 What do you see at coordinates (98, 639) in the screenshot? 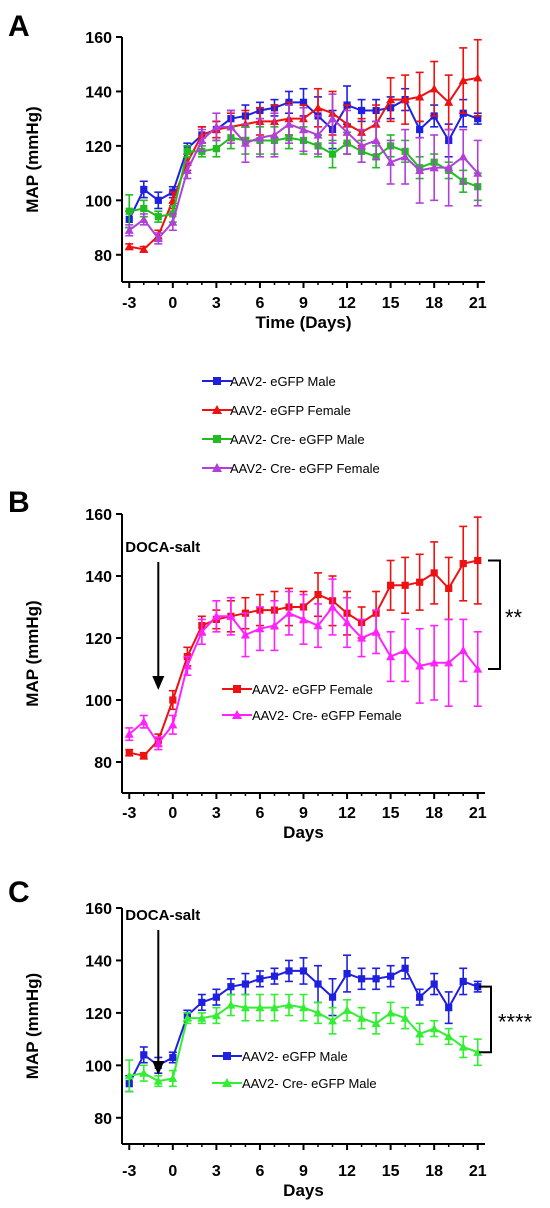
I see `y-tick-label: 120` at bounding box center [98, 639].